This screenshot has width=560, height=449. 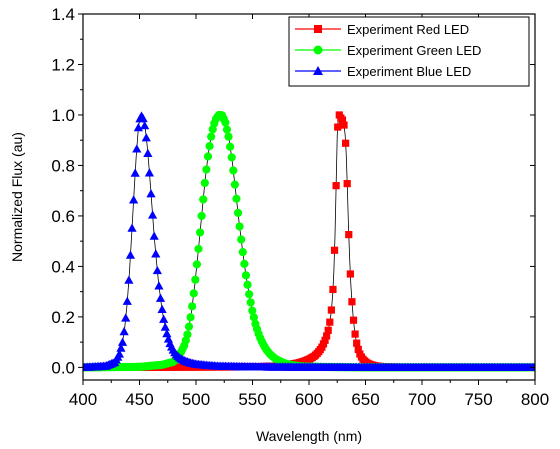 What do you see at coordinates (63, 115) in the screenshot?
I see `y-tick-label: 1.0` at bounding box center [63, 115].